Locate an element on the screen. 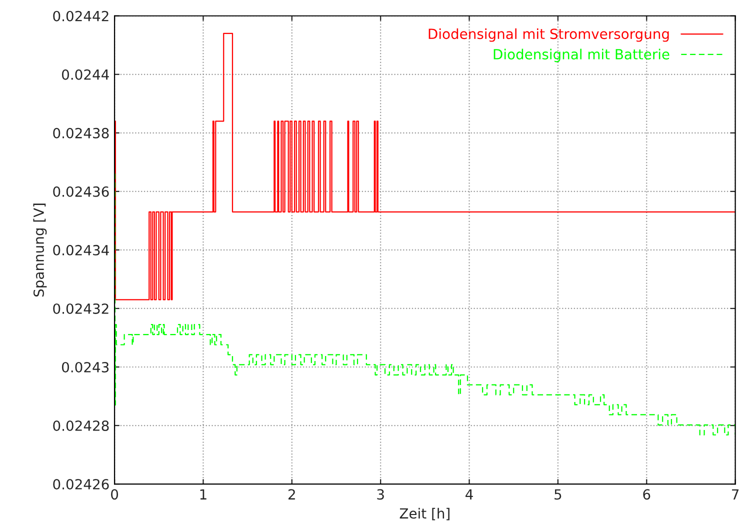 This screenshot has width=739, height=529. y-tick-label: 0.02428 is located at coordinates (81, 425).